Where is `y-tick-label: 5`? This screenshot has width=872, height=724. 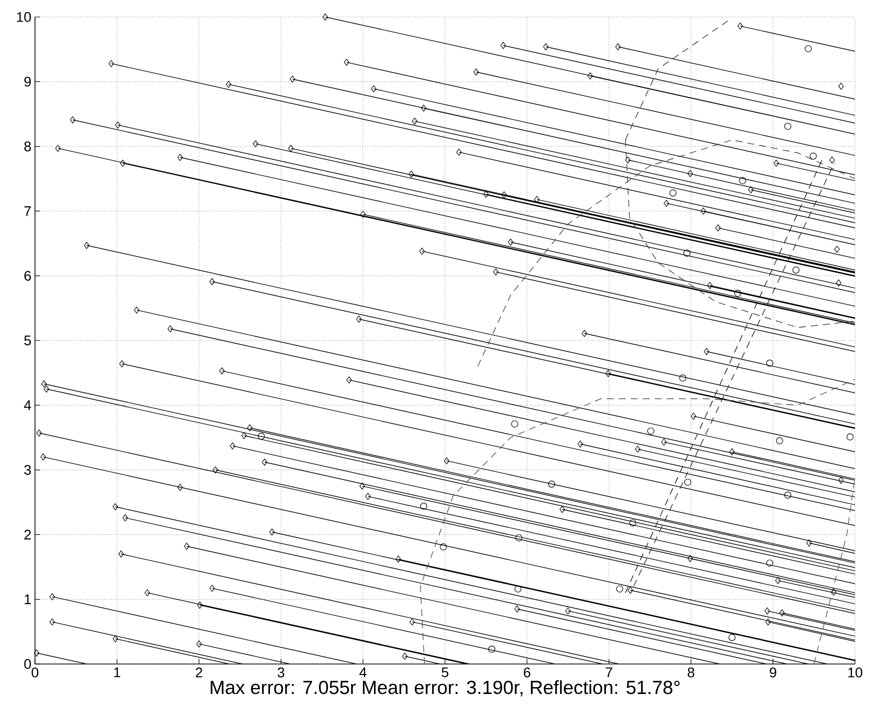
y-tick-label: 5 is located at coordinates (27, 341).